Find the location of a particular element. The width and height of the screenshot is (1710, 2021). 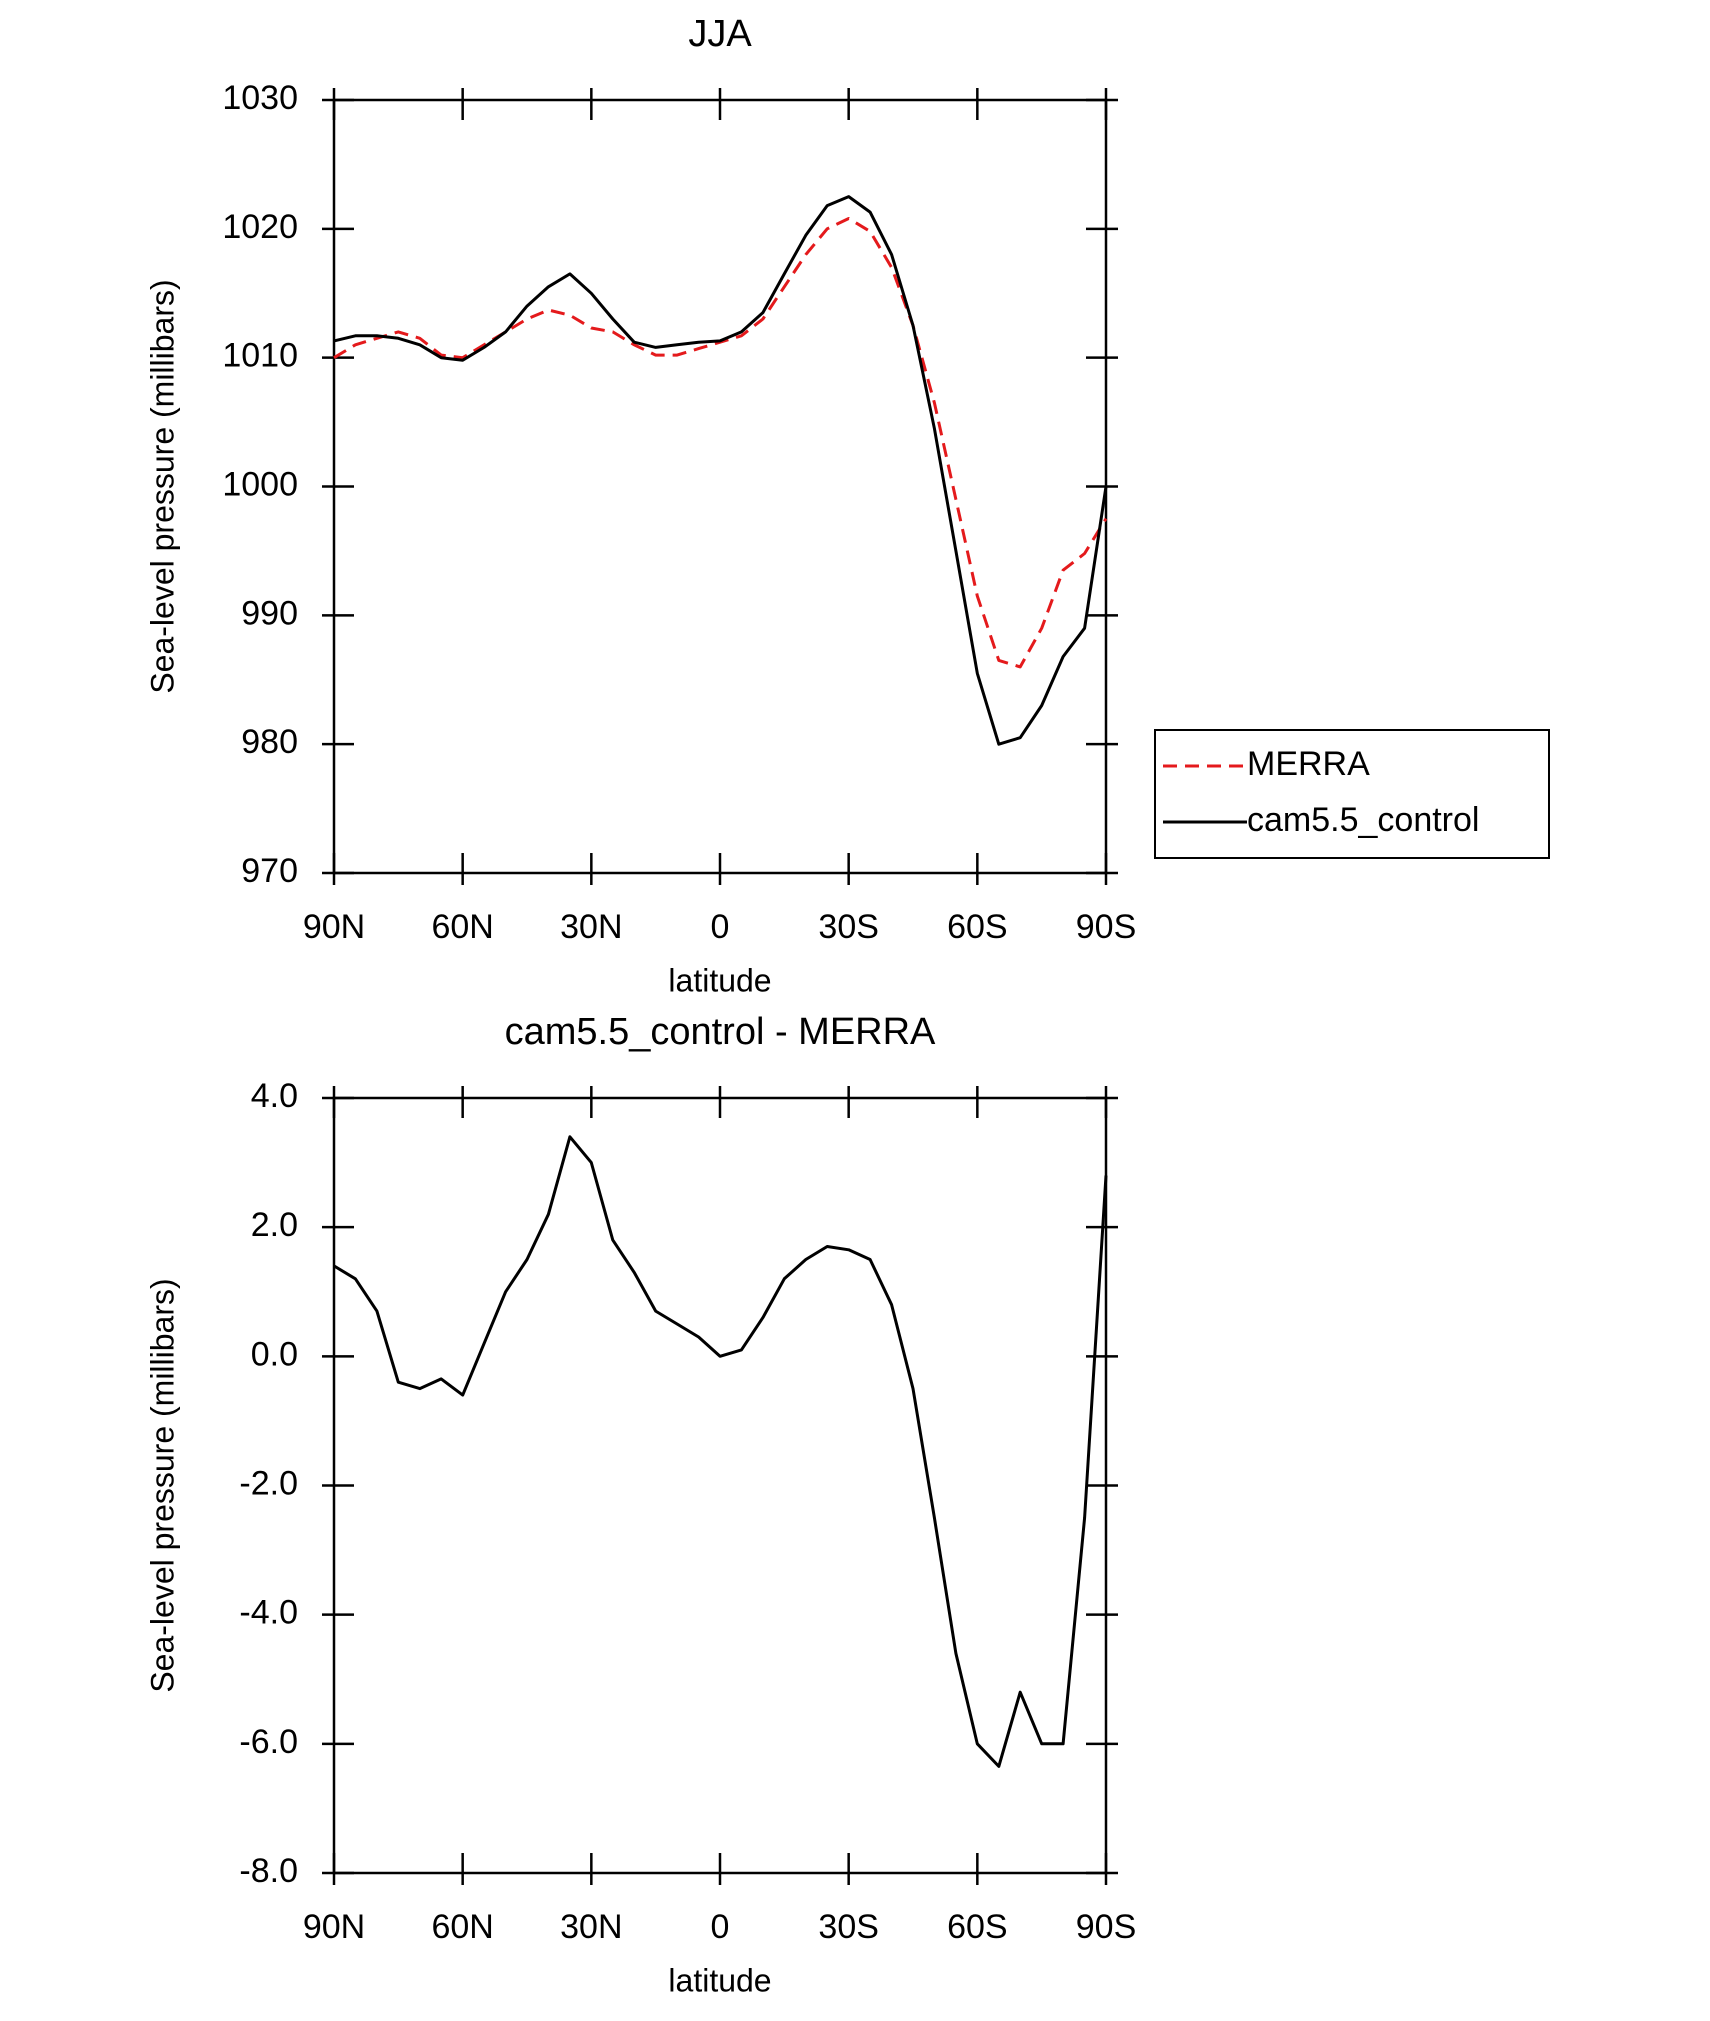

legend-label: MERRA is located at coordinates (1308, 764).